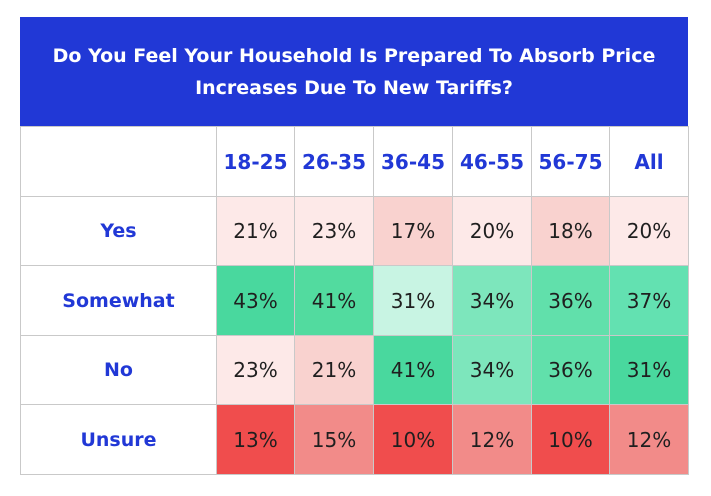 This screenshot has height=496, width=711. Describe the element at coordinates (118, 439) in the screenshot. I see `row-label: Unsure` at that location.